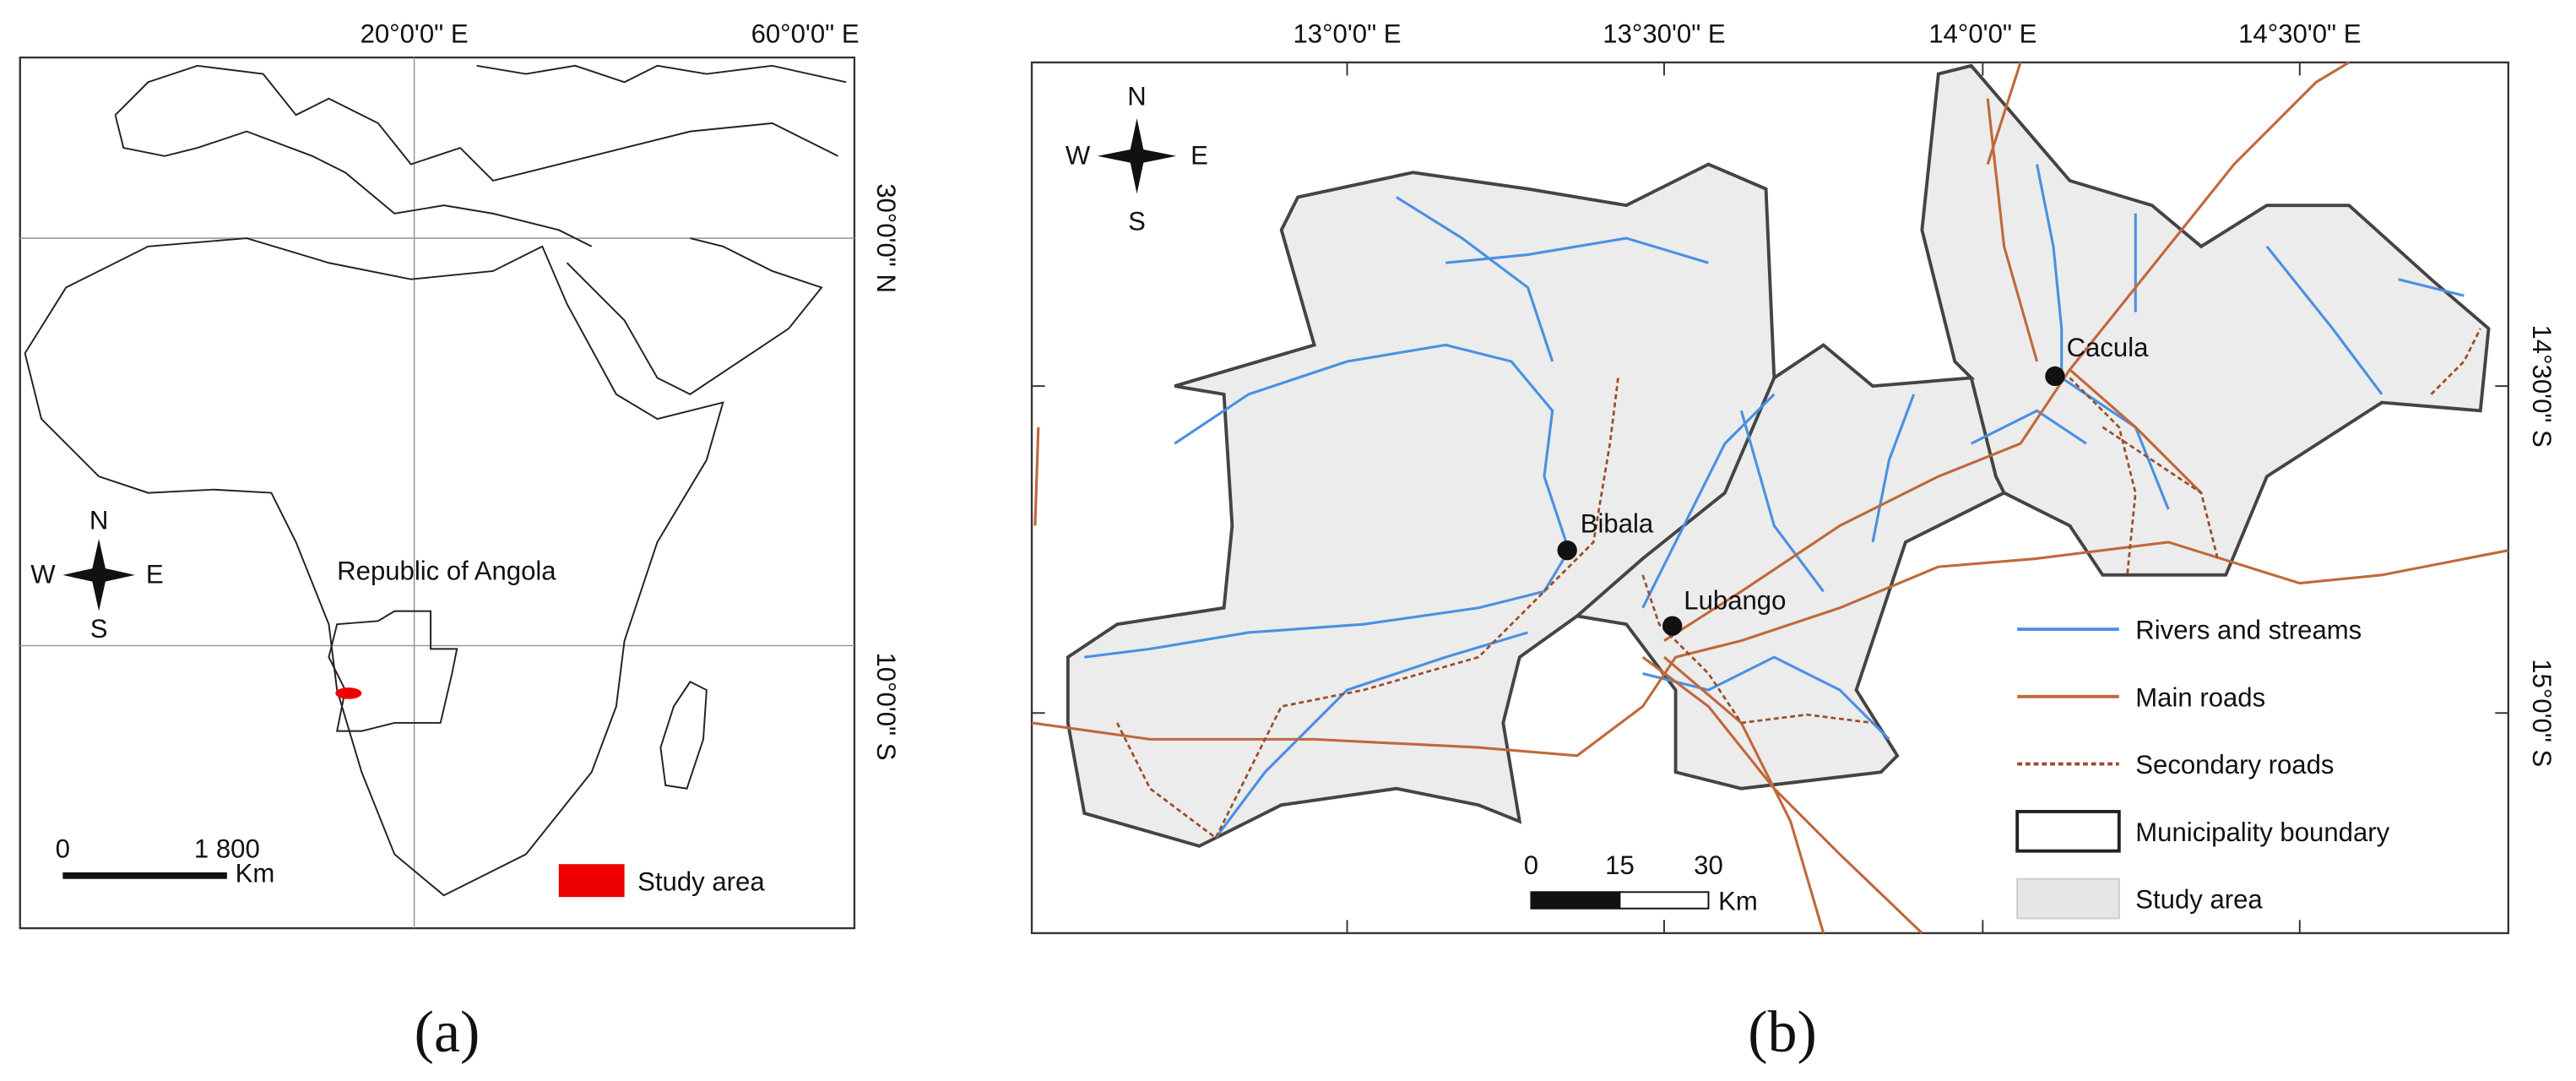 This screenshot has width=2576, height=1081. Describe the element at coordinates (1617, 523) in the screenshot. I see `town-label: Bibala` at that location.